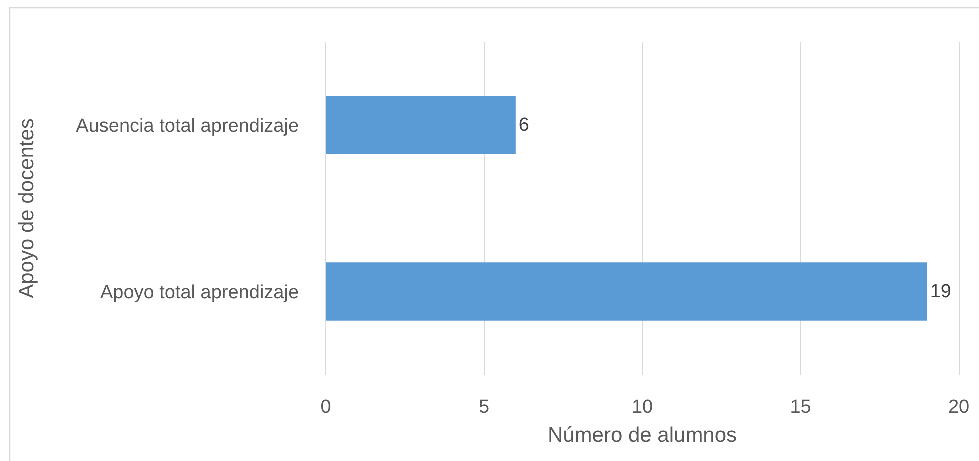 The width and height of the screenshot is (979, 461). I want to click on y-tick-label: Ausencia total aprendizaje, so click(188, 126).